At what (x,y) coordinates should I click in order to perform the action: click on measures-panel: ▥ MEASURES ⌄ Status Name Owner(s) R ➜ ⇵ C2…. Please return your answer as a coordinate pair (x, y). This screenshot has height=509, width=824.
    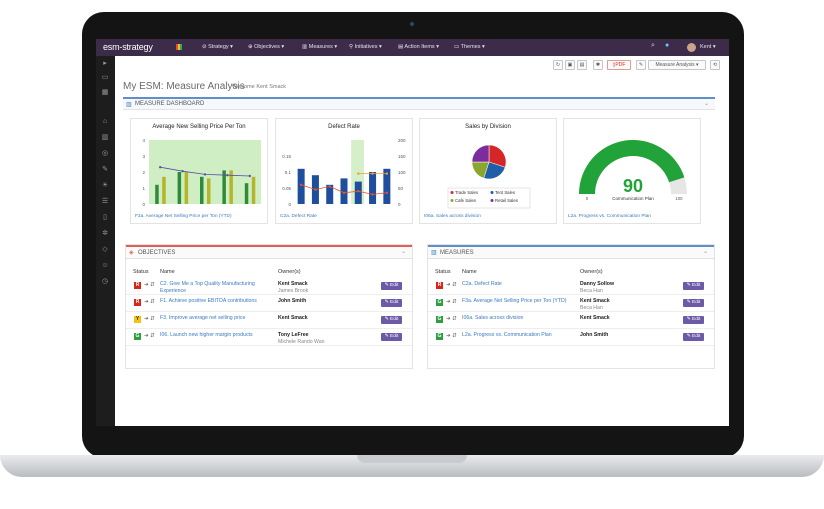
    Looking at the image, I should click on (571, 306).